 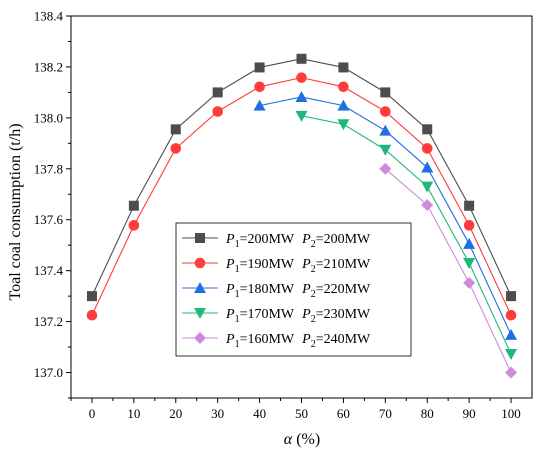 What do you see at coordinates (469, 413) in the screenshot?
I see `x-tick-label: 90` at bounding box center [469, 413].